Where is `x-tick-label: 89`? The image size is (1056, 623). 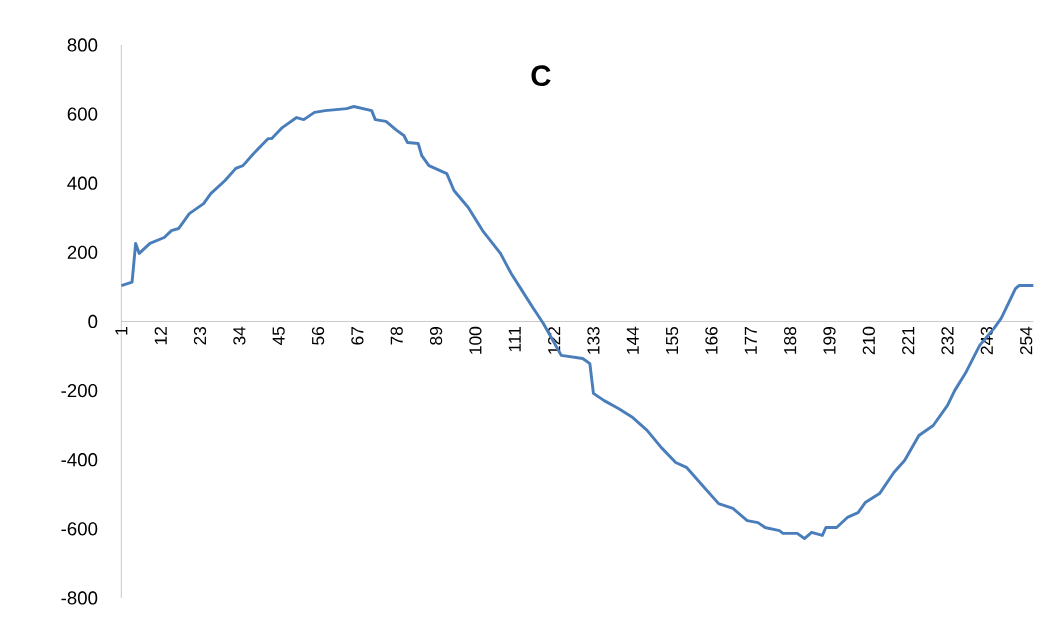 x-tick-label: 89 is located at coordinates (436, 336).